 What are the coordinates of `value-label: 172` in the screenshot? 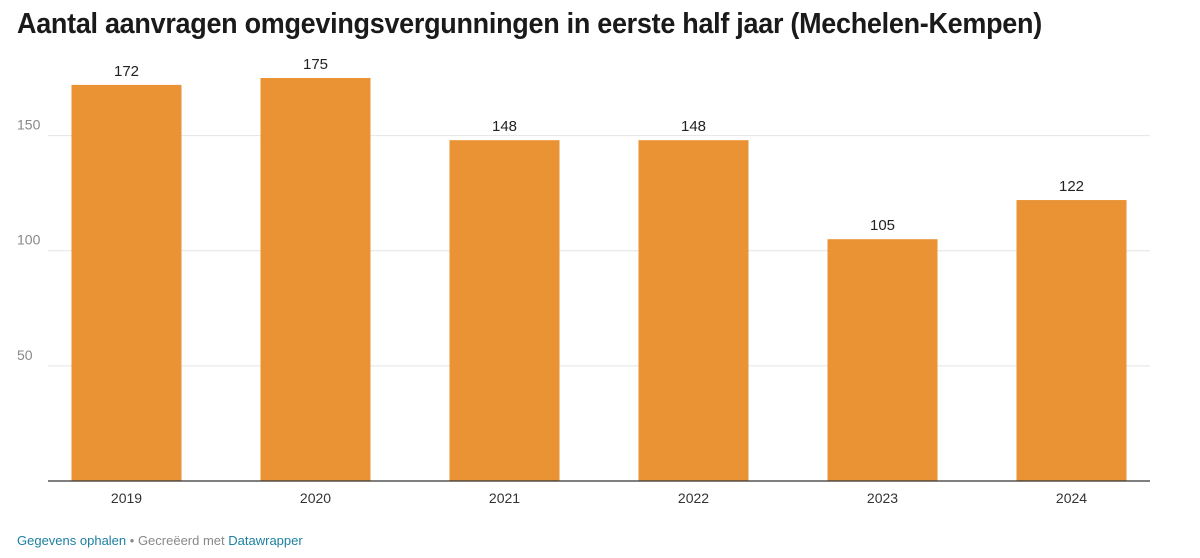 It's located at (126, 71).